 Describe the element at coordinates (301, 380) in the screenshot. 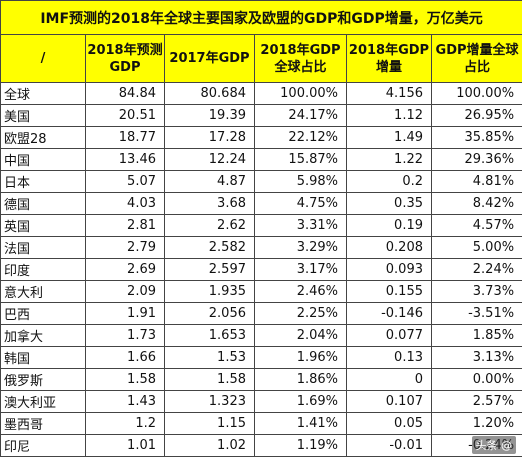

I see `cell-global-share: 1.86%` at that location.